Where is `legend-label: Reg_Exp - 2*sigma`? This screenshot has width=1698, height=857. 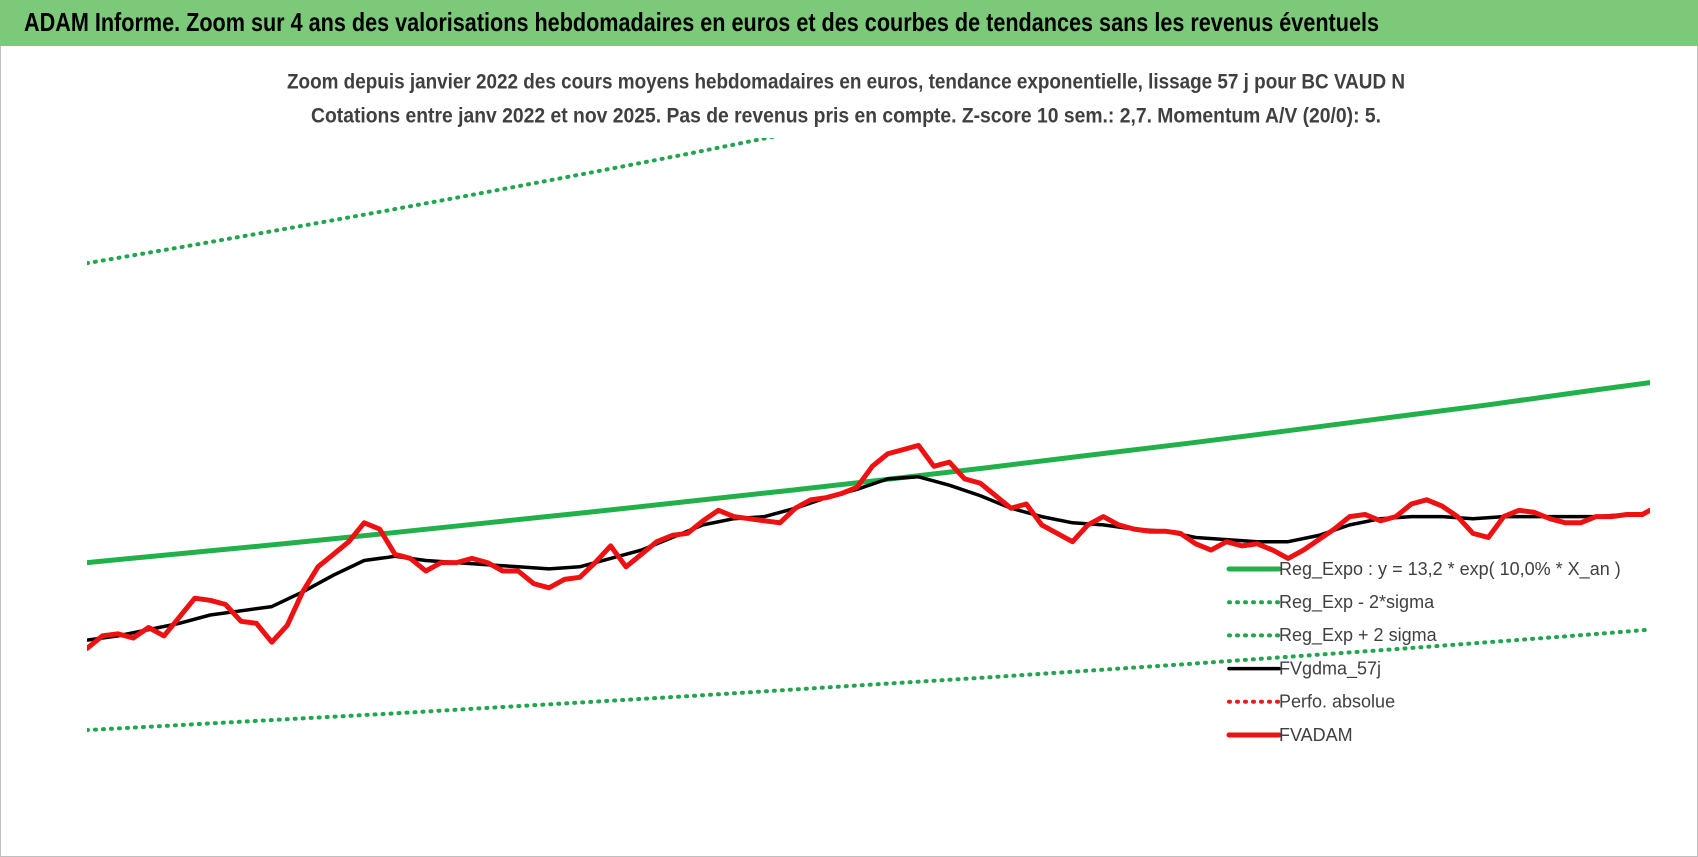 legend-label: Reg_Exp - 2*sigma is located at coordinates (1357, 602).